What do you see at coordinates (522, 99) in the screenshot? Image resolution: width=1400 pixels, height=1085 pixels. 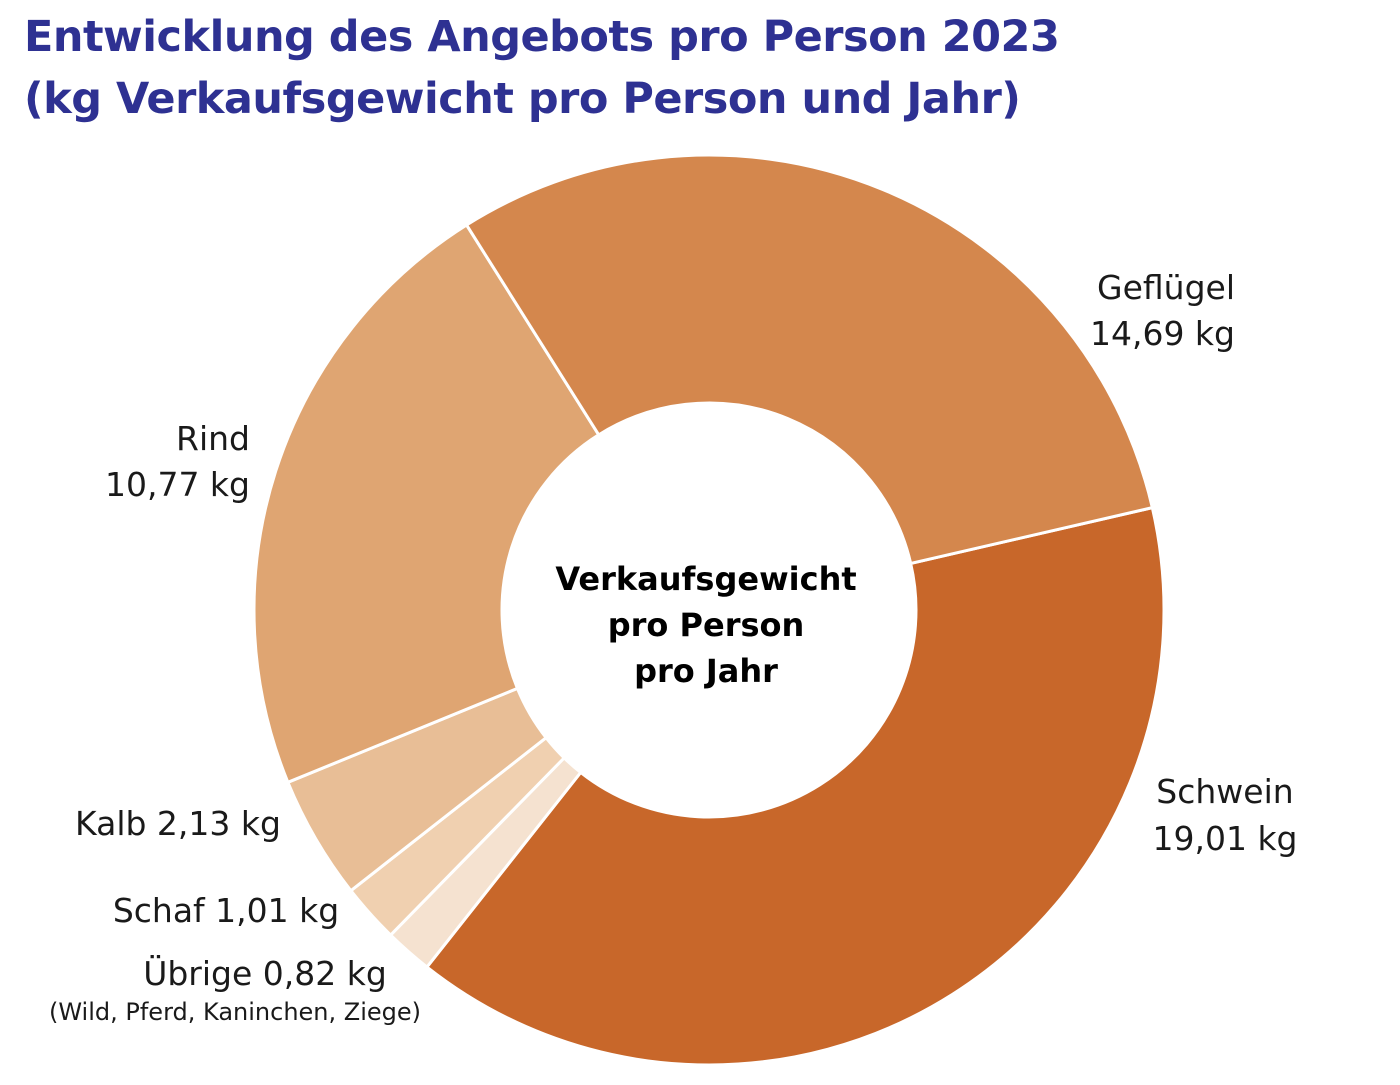 I see `chart-title-line-2: (kg Verkaufsgewicht pro Person und Jahr)` at bounding box center [522, 99].